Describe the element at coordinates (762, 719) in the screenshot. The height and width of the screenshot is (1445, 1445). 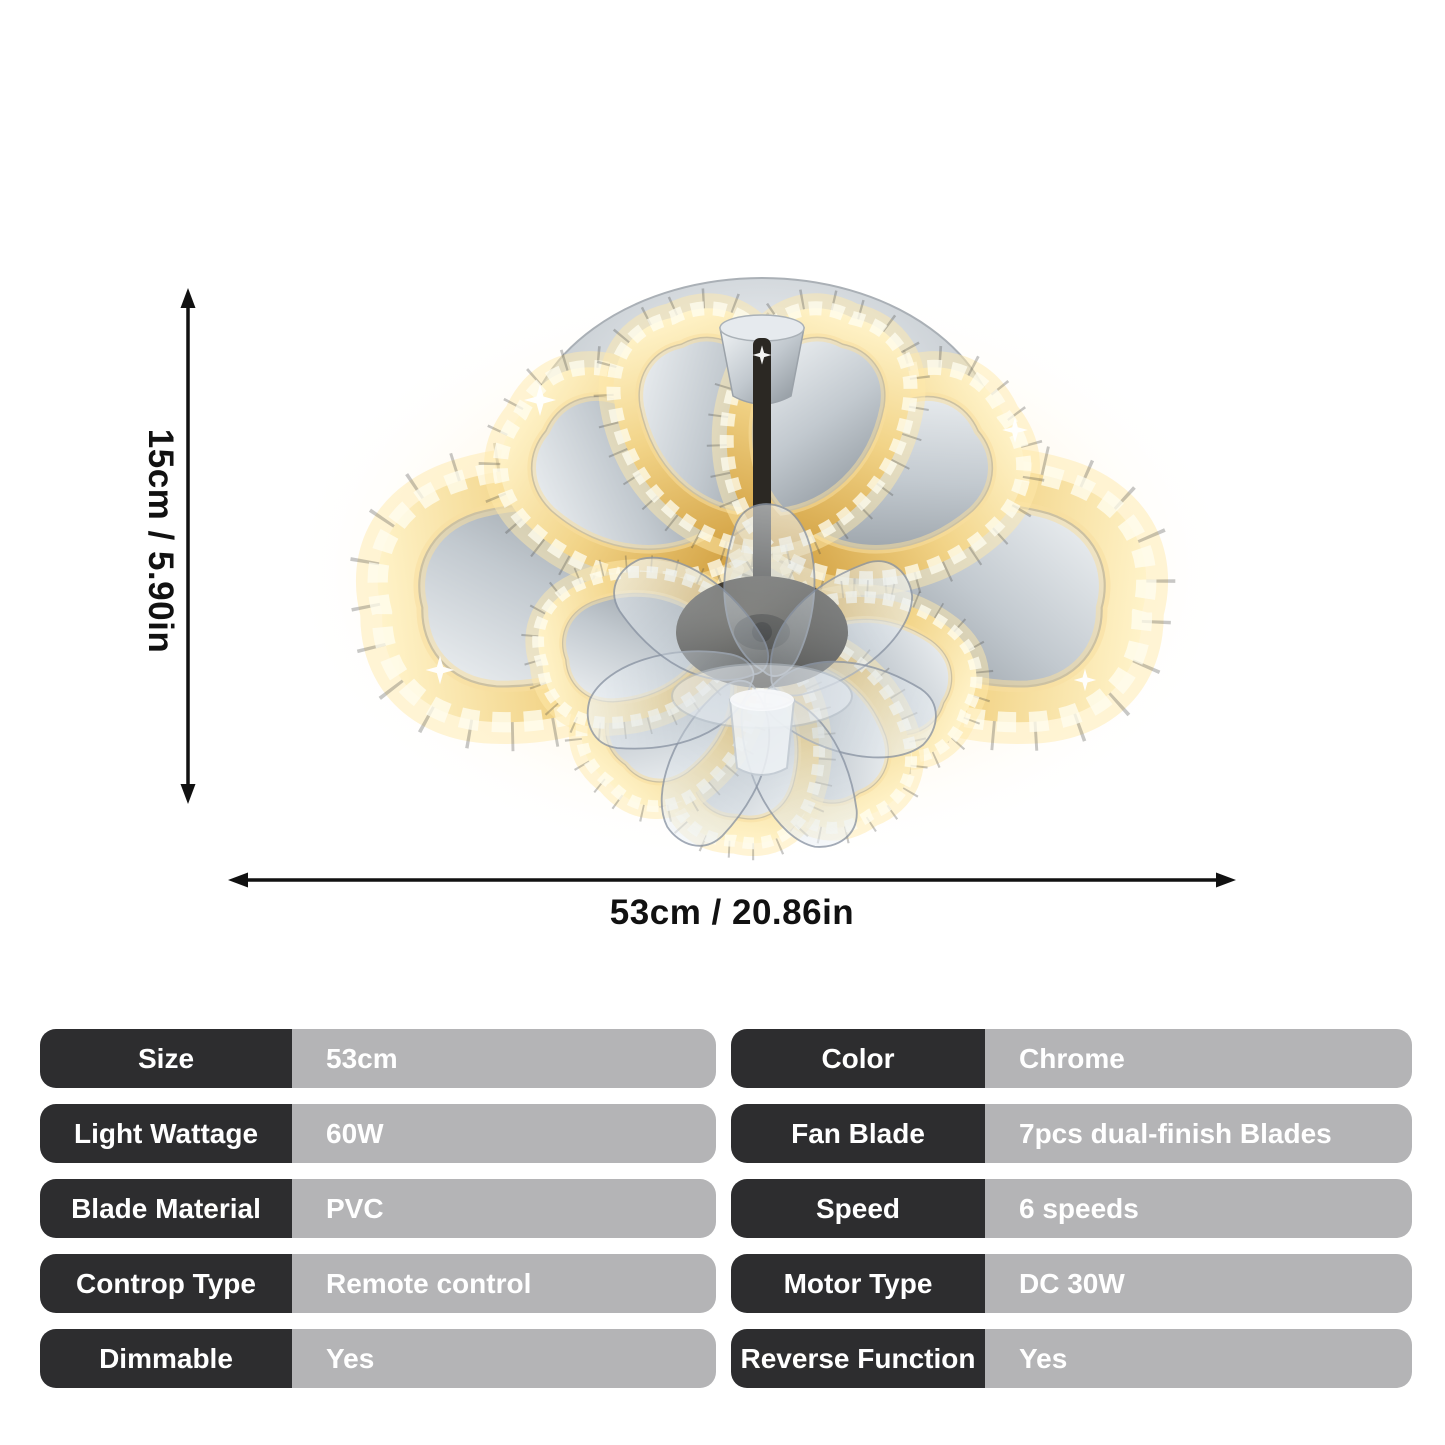
I see `diffuser-cup` at that location.